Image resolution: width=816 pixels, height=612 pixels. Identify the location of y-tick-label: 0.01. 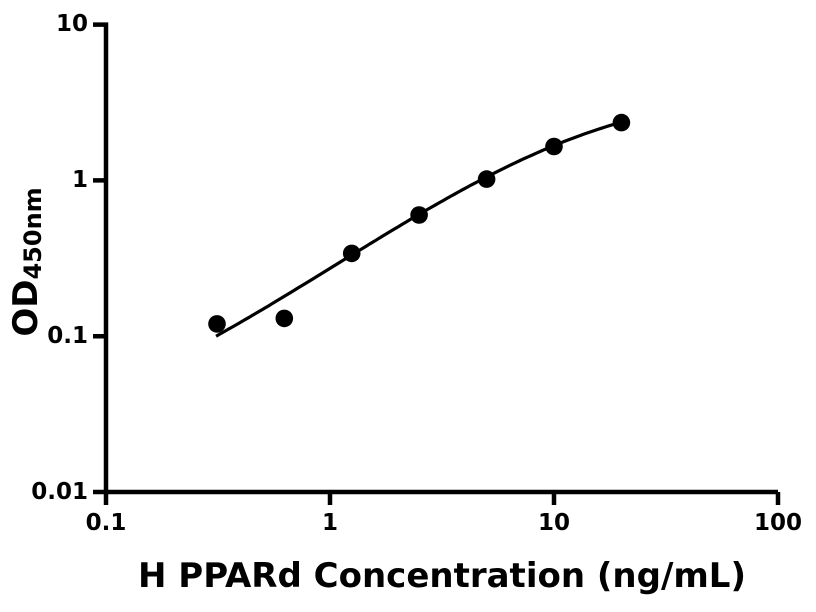
(59, 491).